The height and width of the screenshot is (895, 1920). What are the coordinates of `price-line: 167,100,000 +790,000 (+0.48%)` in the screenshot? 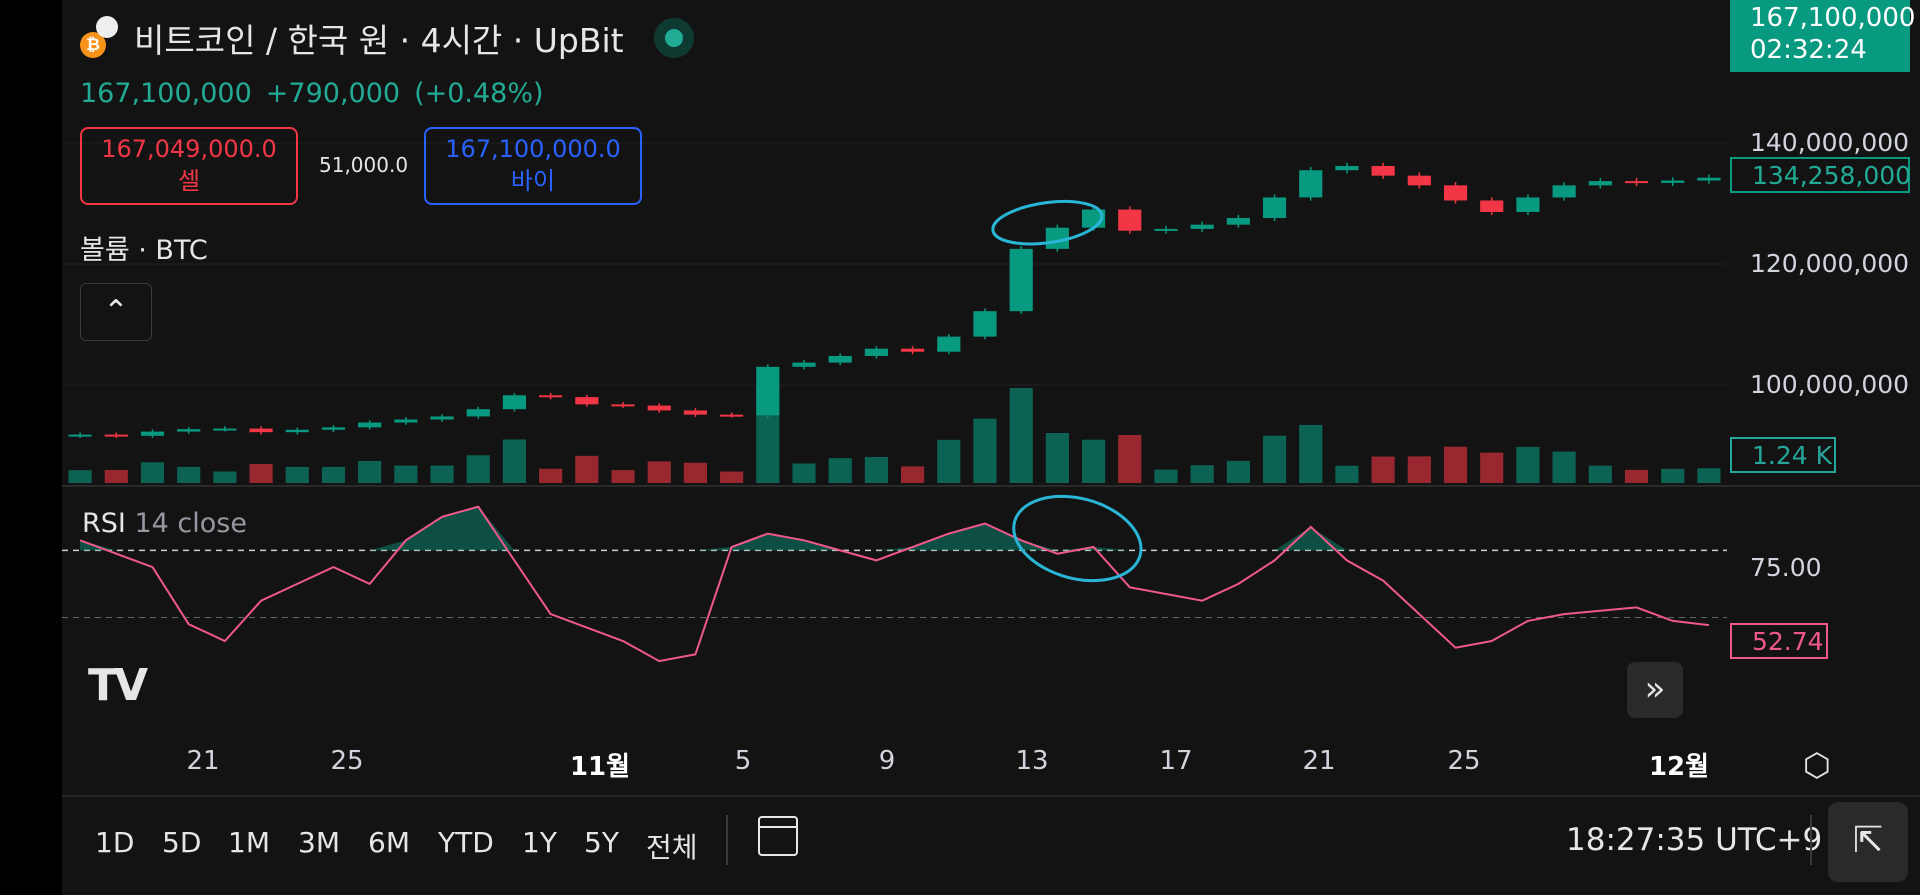 It's located at (319, 93).